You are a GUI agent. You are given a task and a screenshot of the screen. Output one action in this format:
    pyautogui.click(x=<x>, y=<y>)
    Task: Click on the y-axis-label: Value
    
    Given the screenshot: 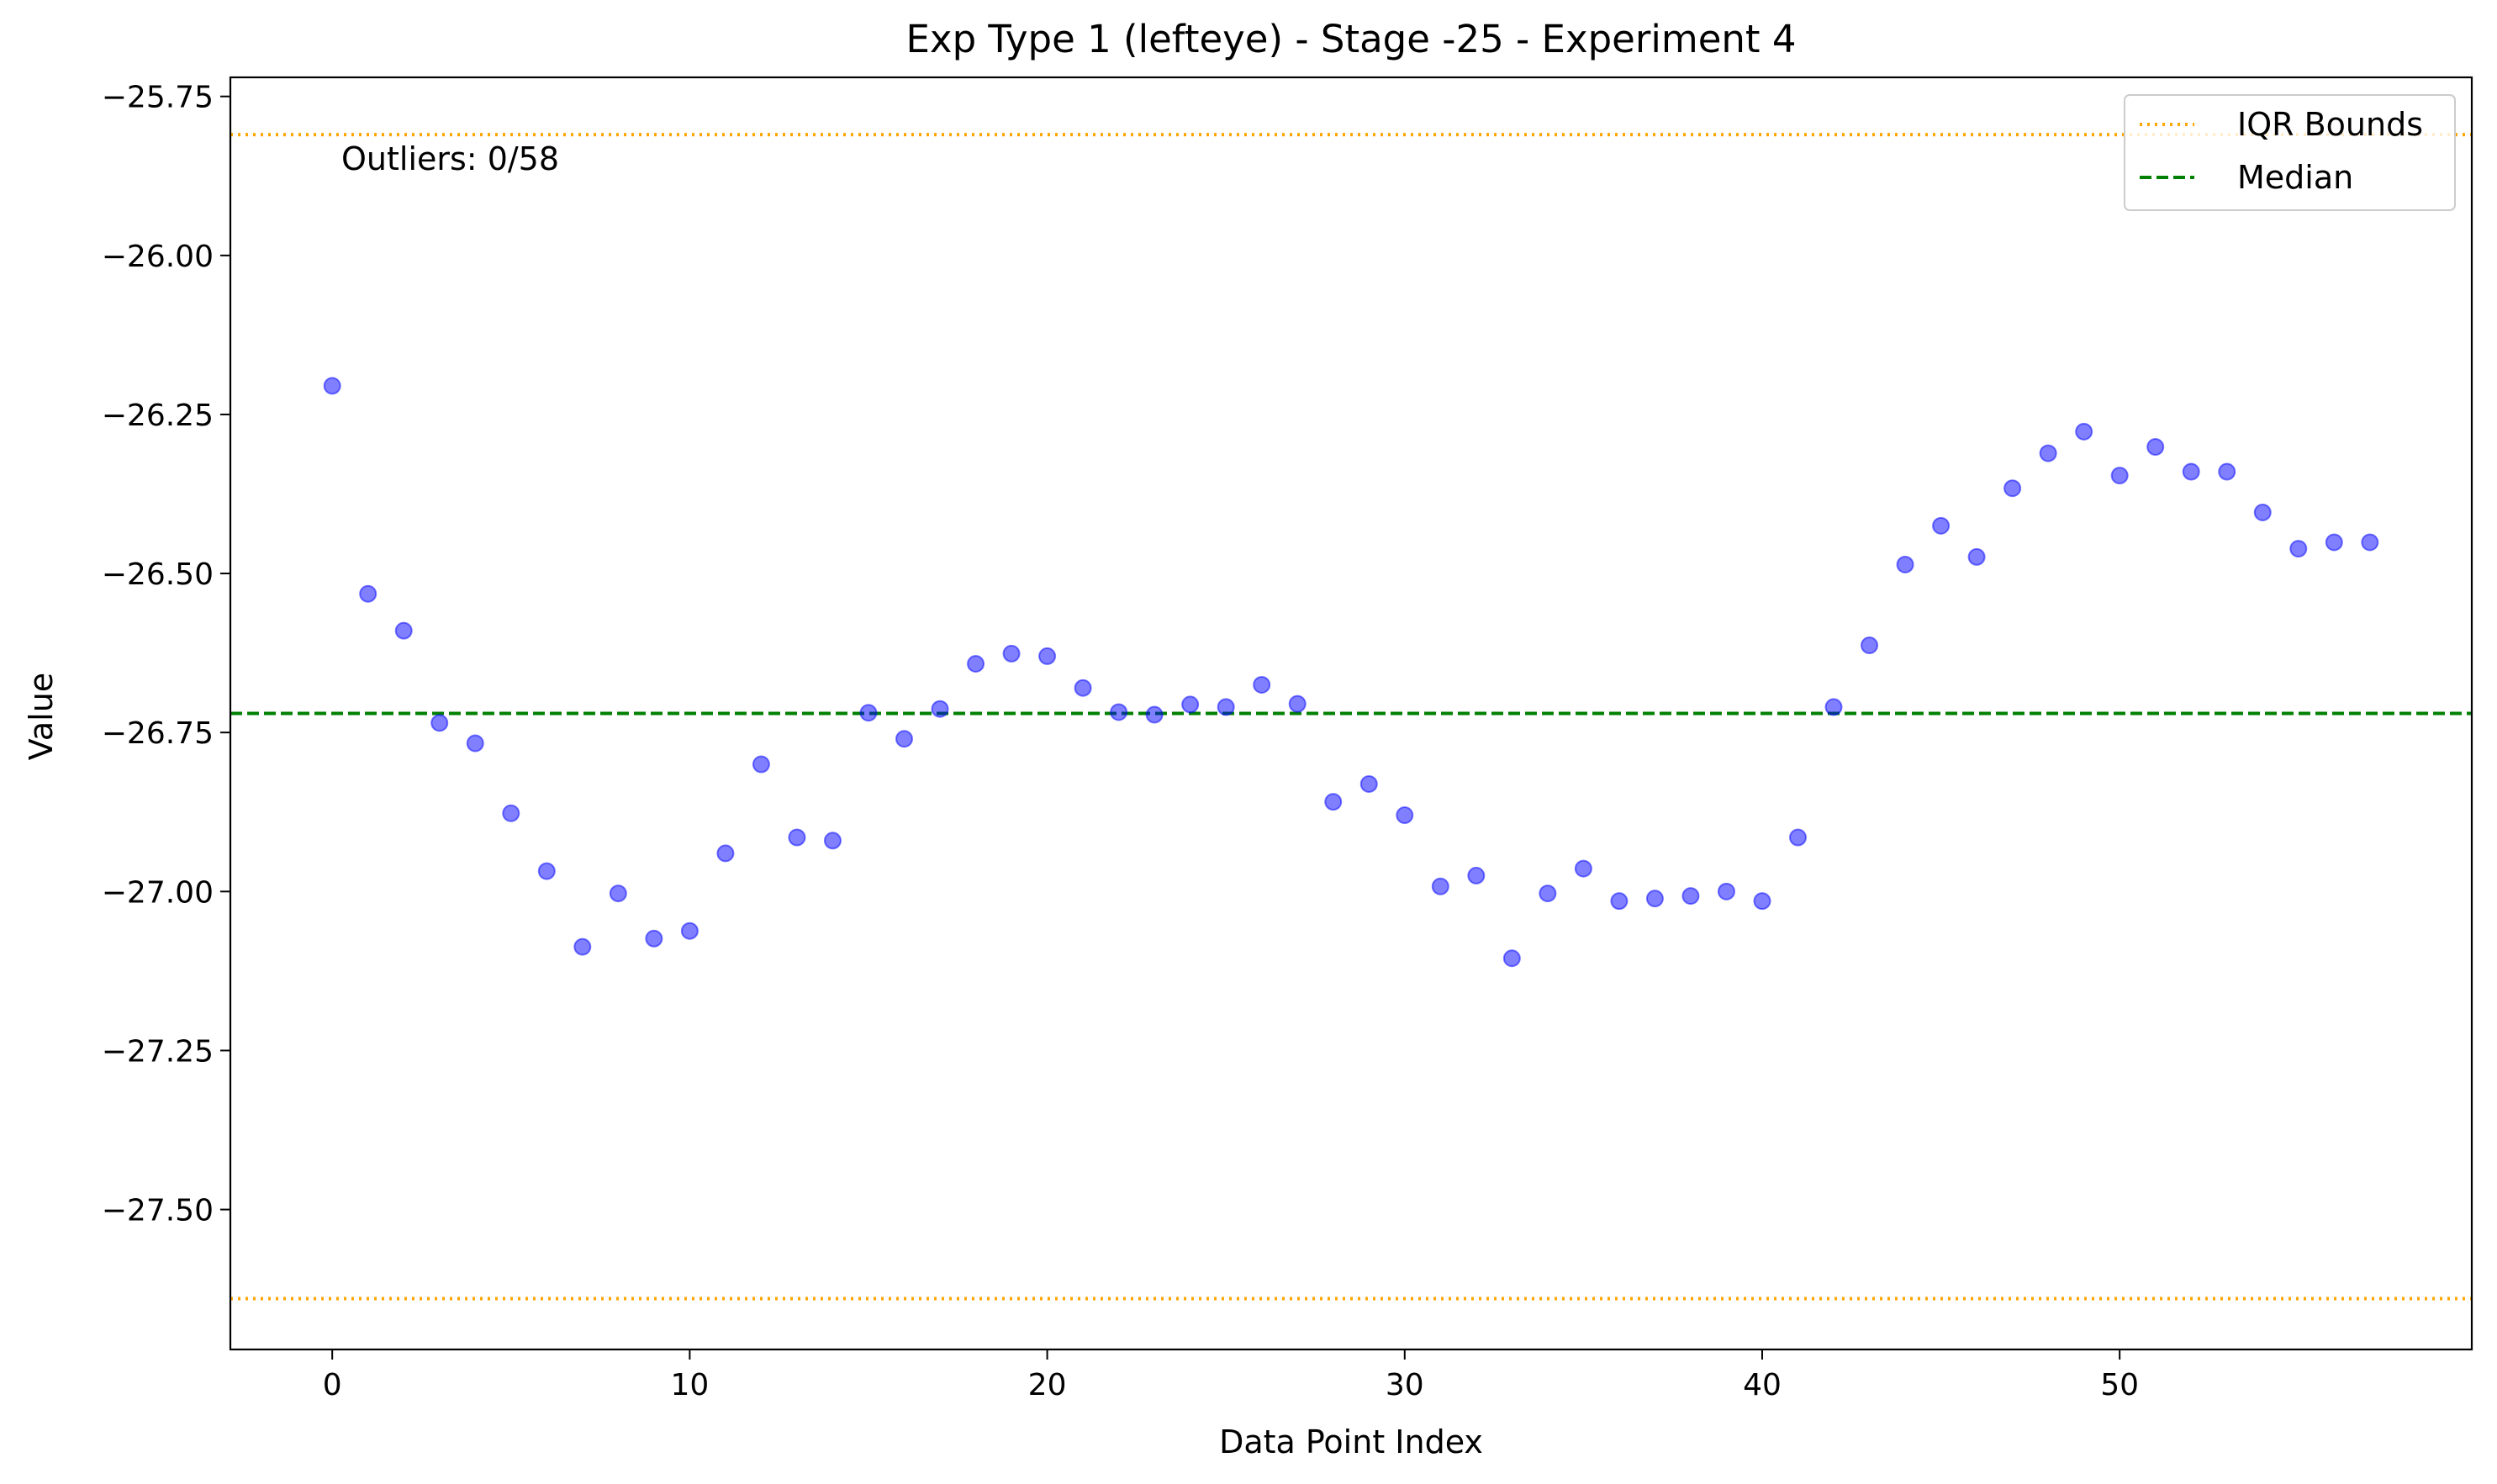 What is the action you would take?
    pyautogui.click(x=41, y=716)
    